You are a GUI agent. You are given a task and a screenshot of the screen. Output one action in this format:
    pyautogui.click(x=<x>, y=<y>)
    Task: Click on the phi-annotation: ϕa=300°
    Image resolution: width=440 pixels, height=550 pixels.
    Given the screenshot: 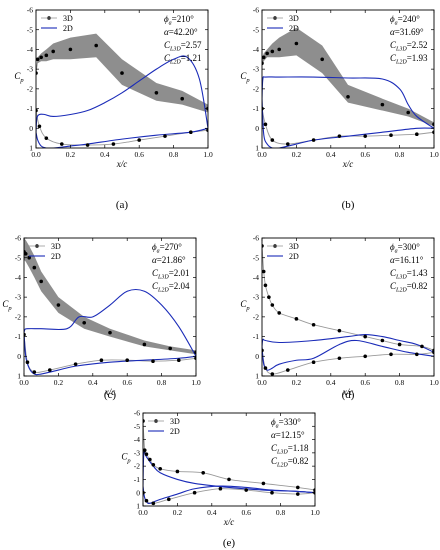 What is the action you would take?
    pyautogui.click(x=405, y=248)
    